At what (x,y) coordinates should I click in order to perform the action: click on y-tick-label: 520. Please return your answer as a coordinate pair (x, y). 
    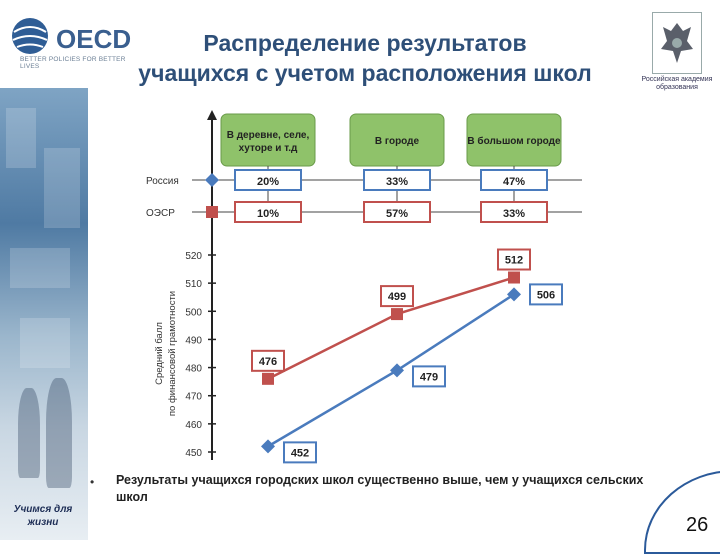
    Looking at the image, I should click on (193, 256).